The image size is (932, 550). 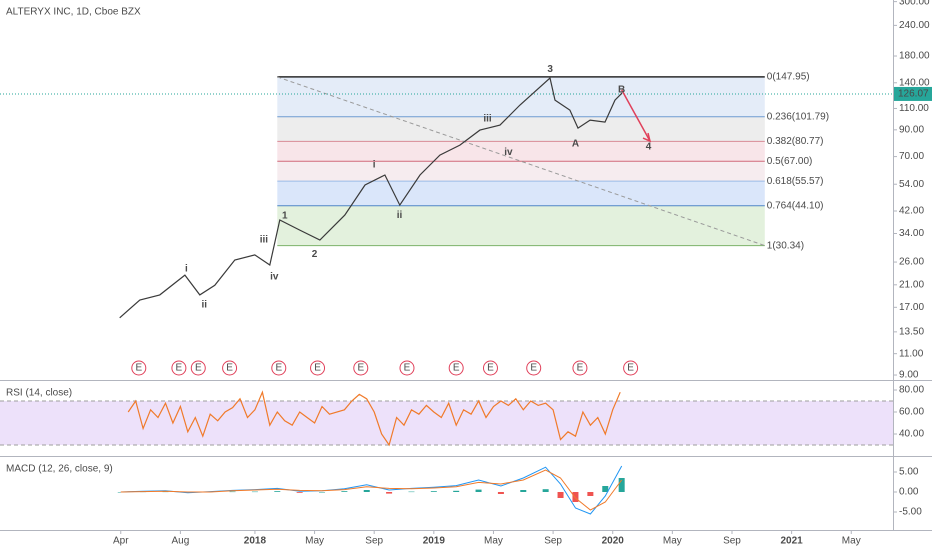 What do you see at coordinates (798, 116) in the screenshot?
I see `fib-label: 0.236(101.79)` at bounding box center [798, 116].